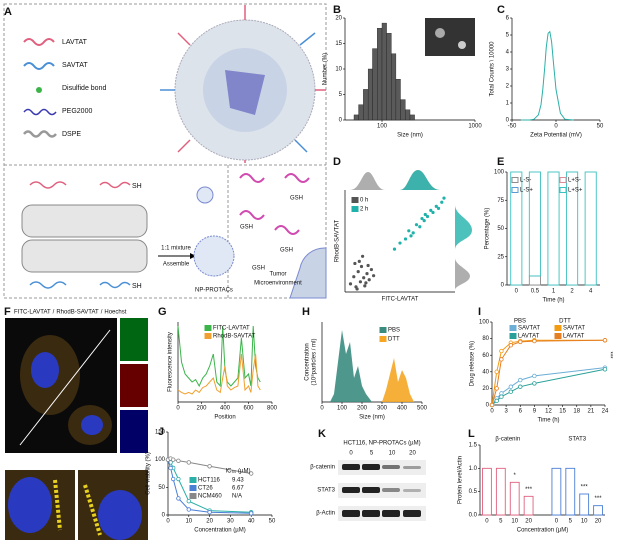 This screenshot has width=623, height=547. What do you see at coordinates (314, 362) in the screenshot?
I see `y-axis-label: (10⁸particles / ml)` at bounding box center [314, 362].